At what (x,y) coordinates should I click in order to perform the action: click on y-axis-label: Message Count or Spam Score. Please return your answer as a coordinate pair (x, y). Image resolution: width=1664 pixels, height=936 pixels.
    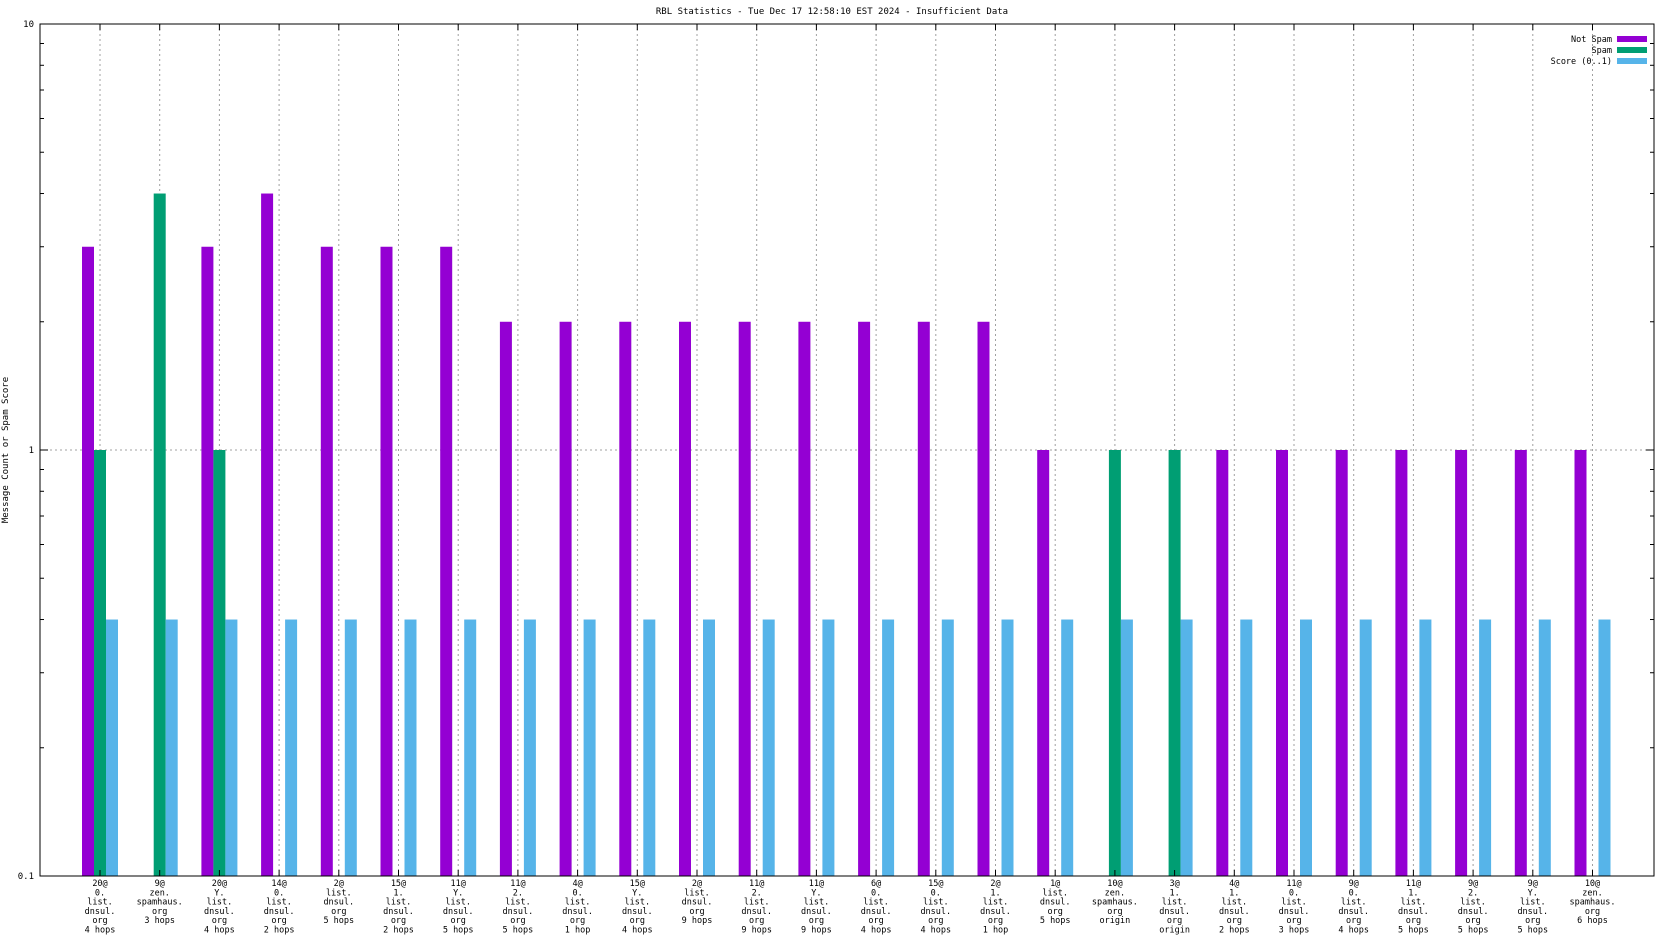
    Looking at the image, I should click on (6, 450).